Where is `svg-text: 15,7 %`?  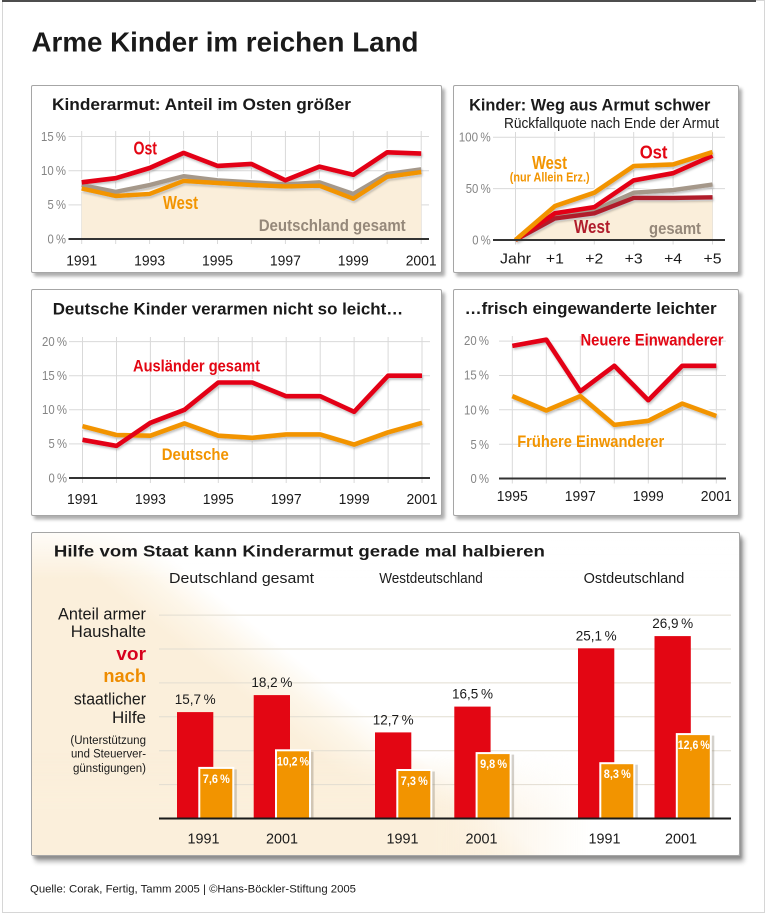
svg-text: 15,7 % is located at coordinates (195, 699).